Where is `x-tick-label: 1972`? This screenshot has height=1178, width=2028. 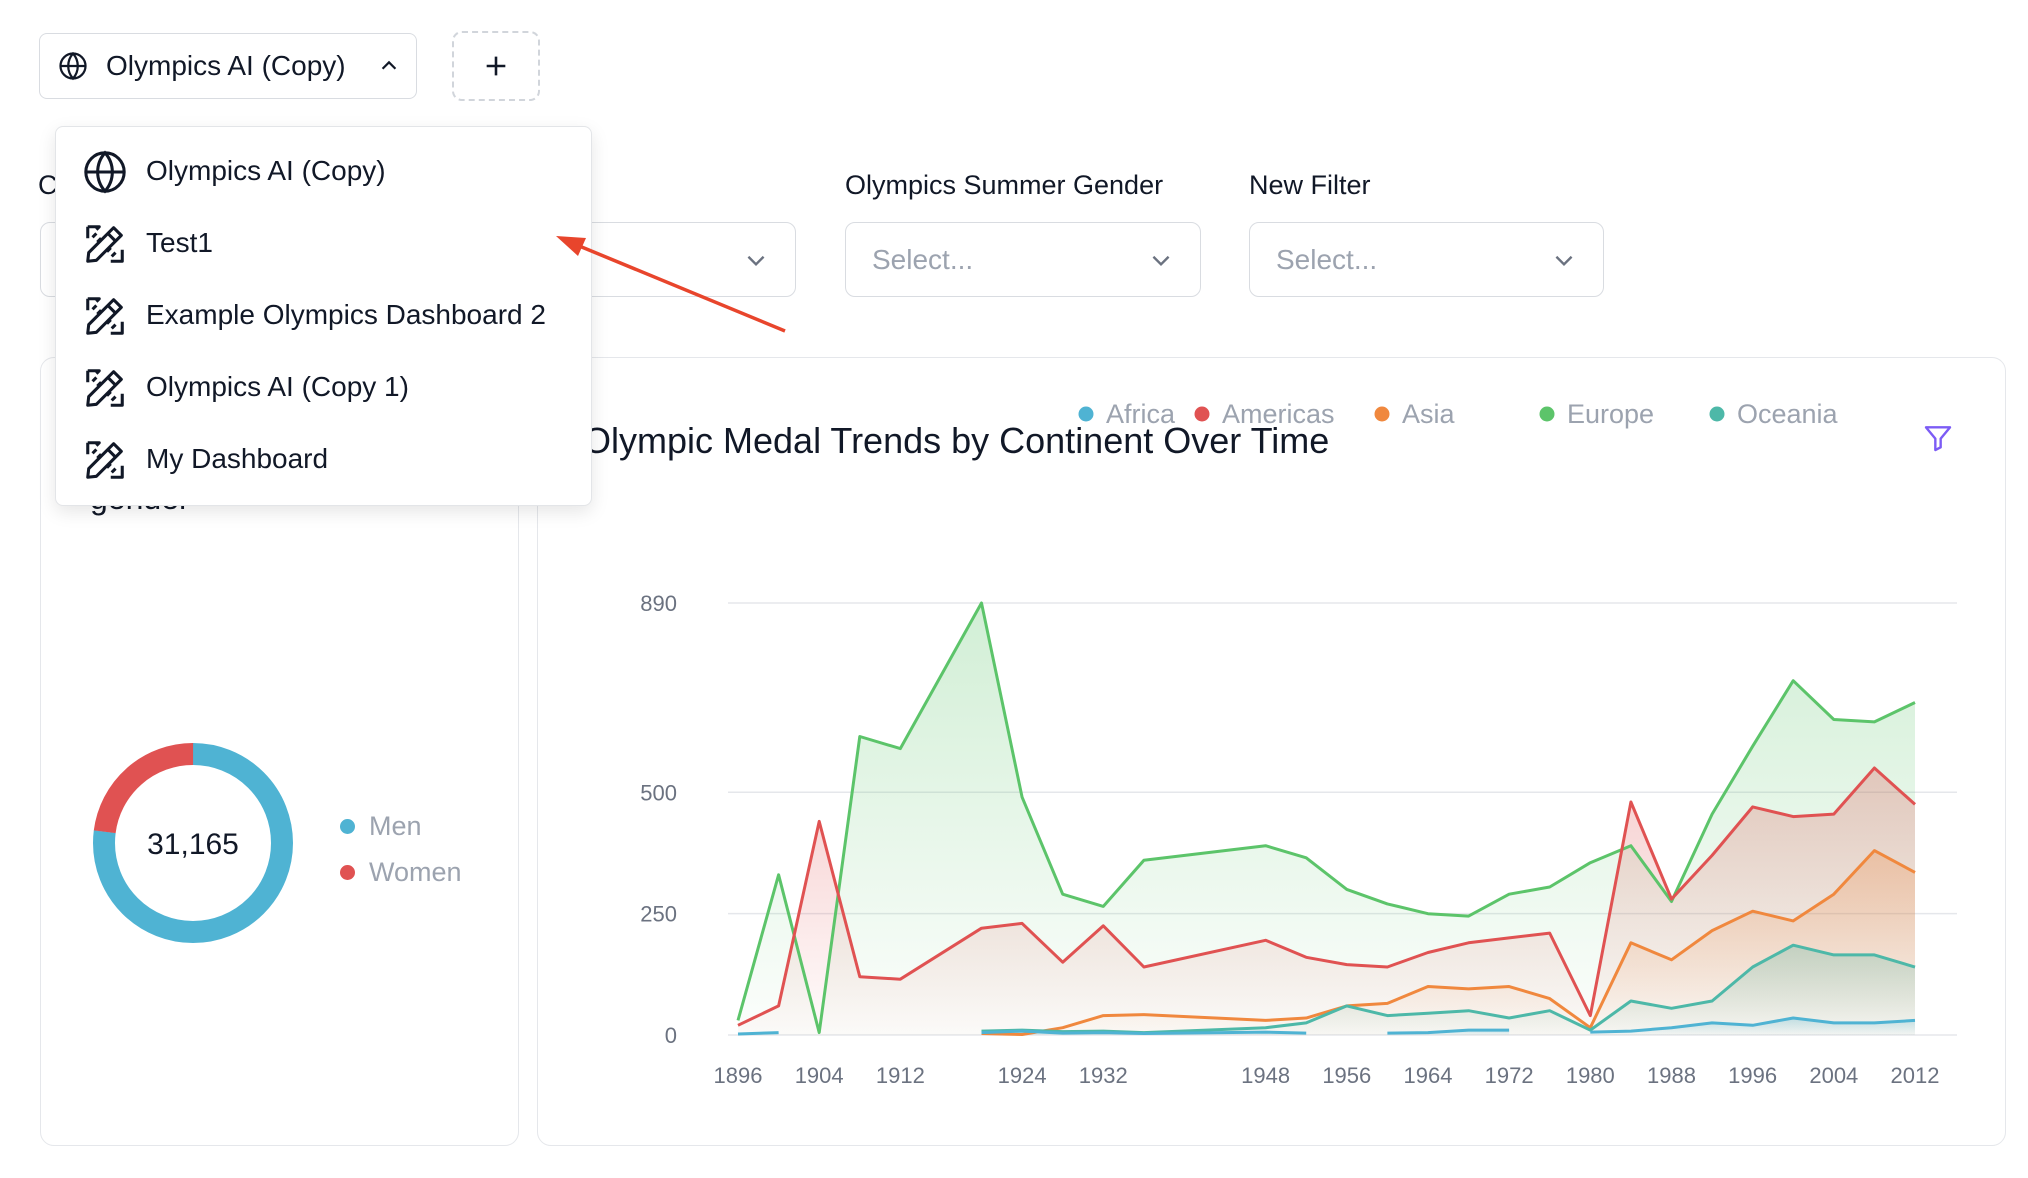 x-tick-label: 1972 is located at coordinates (1509, 1075).